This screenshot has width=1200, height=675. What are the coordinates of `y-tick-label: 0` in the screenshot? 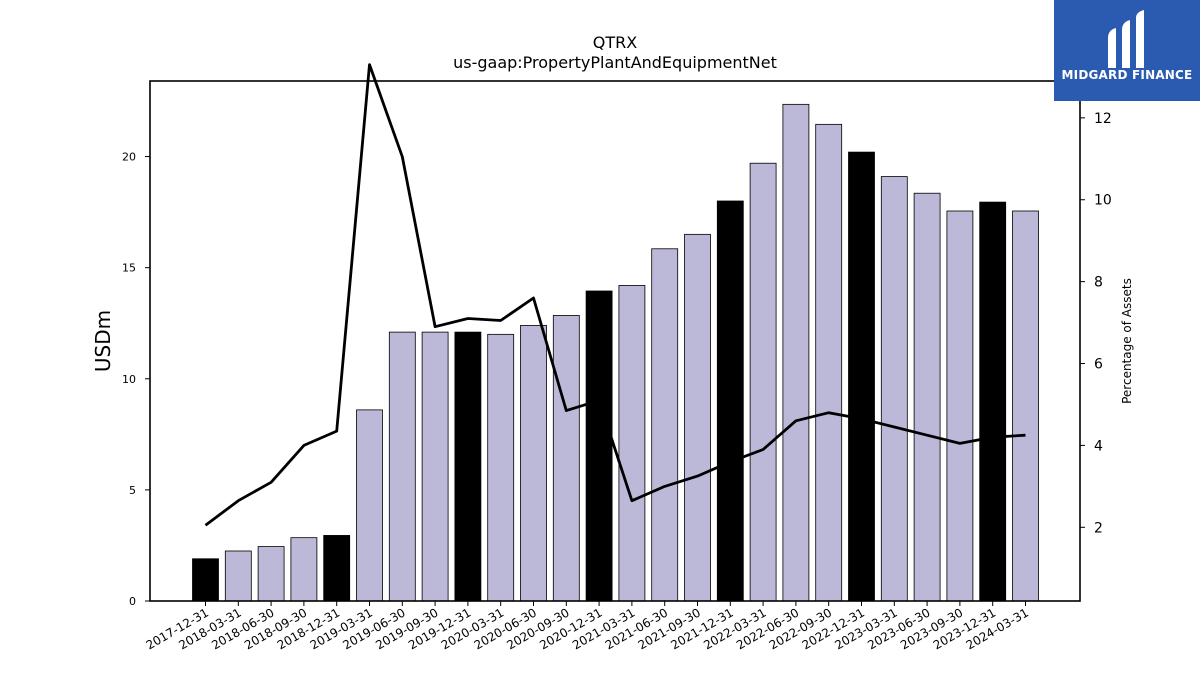 It's located at (132, 601).